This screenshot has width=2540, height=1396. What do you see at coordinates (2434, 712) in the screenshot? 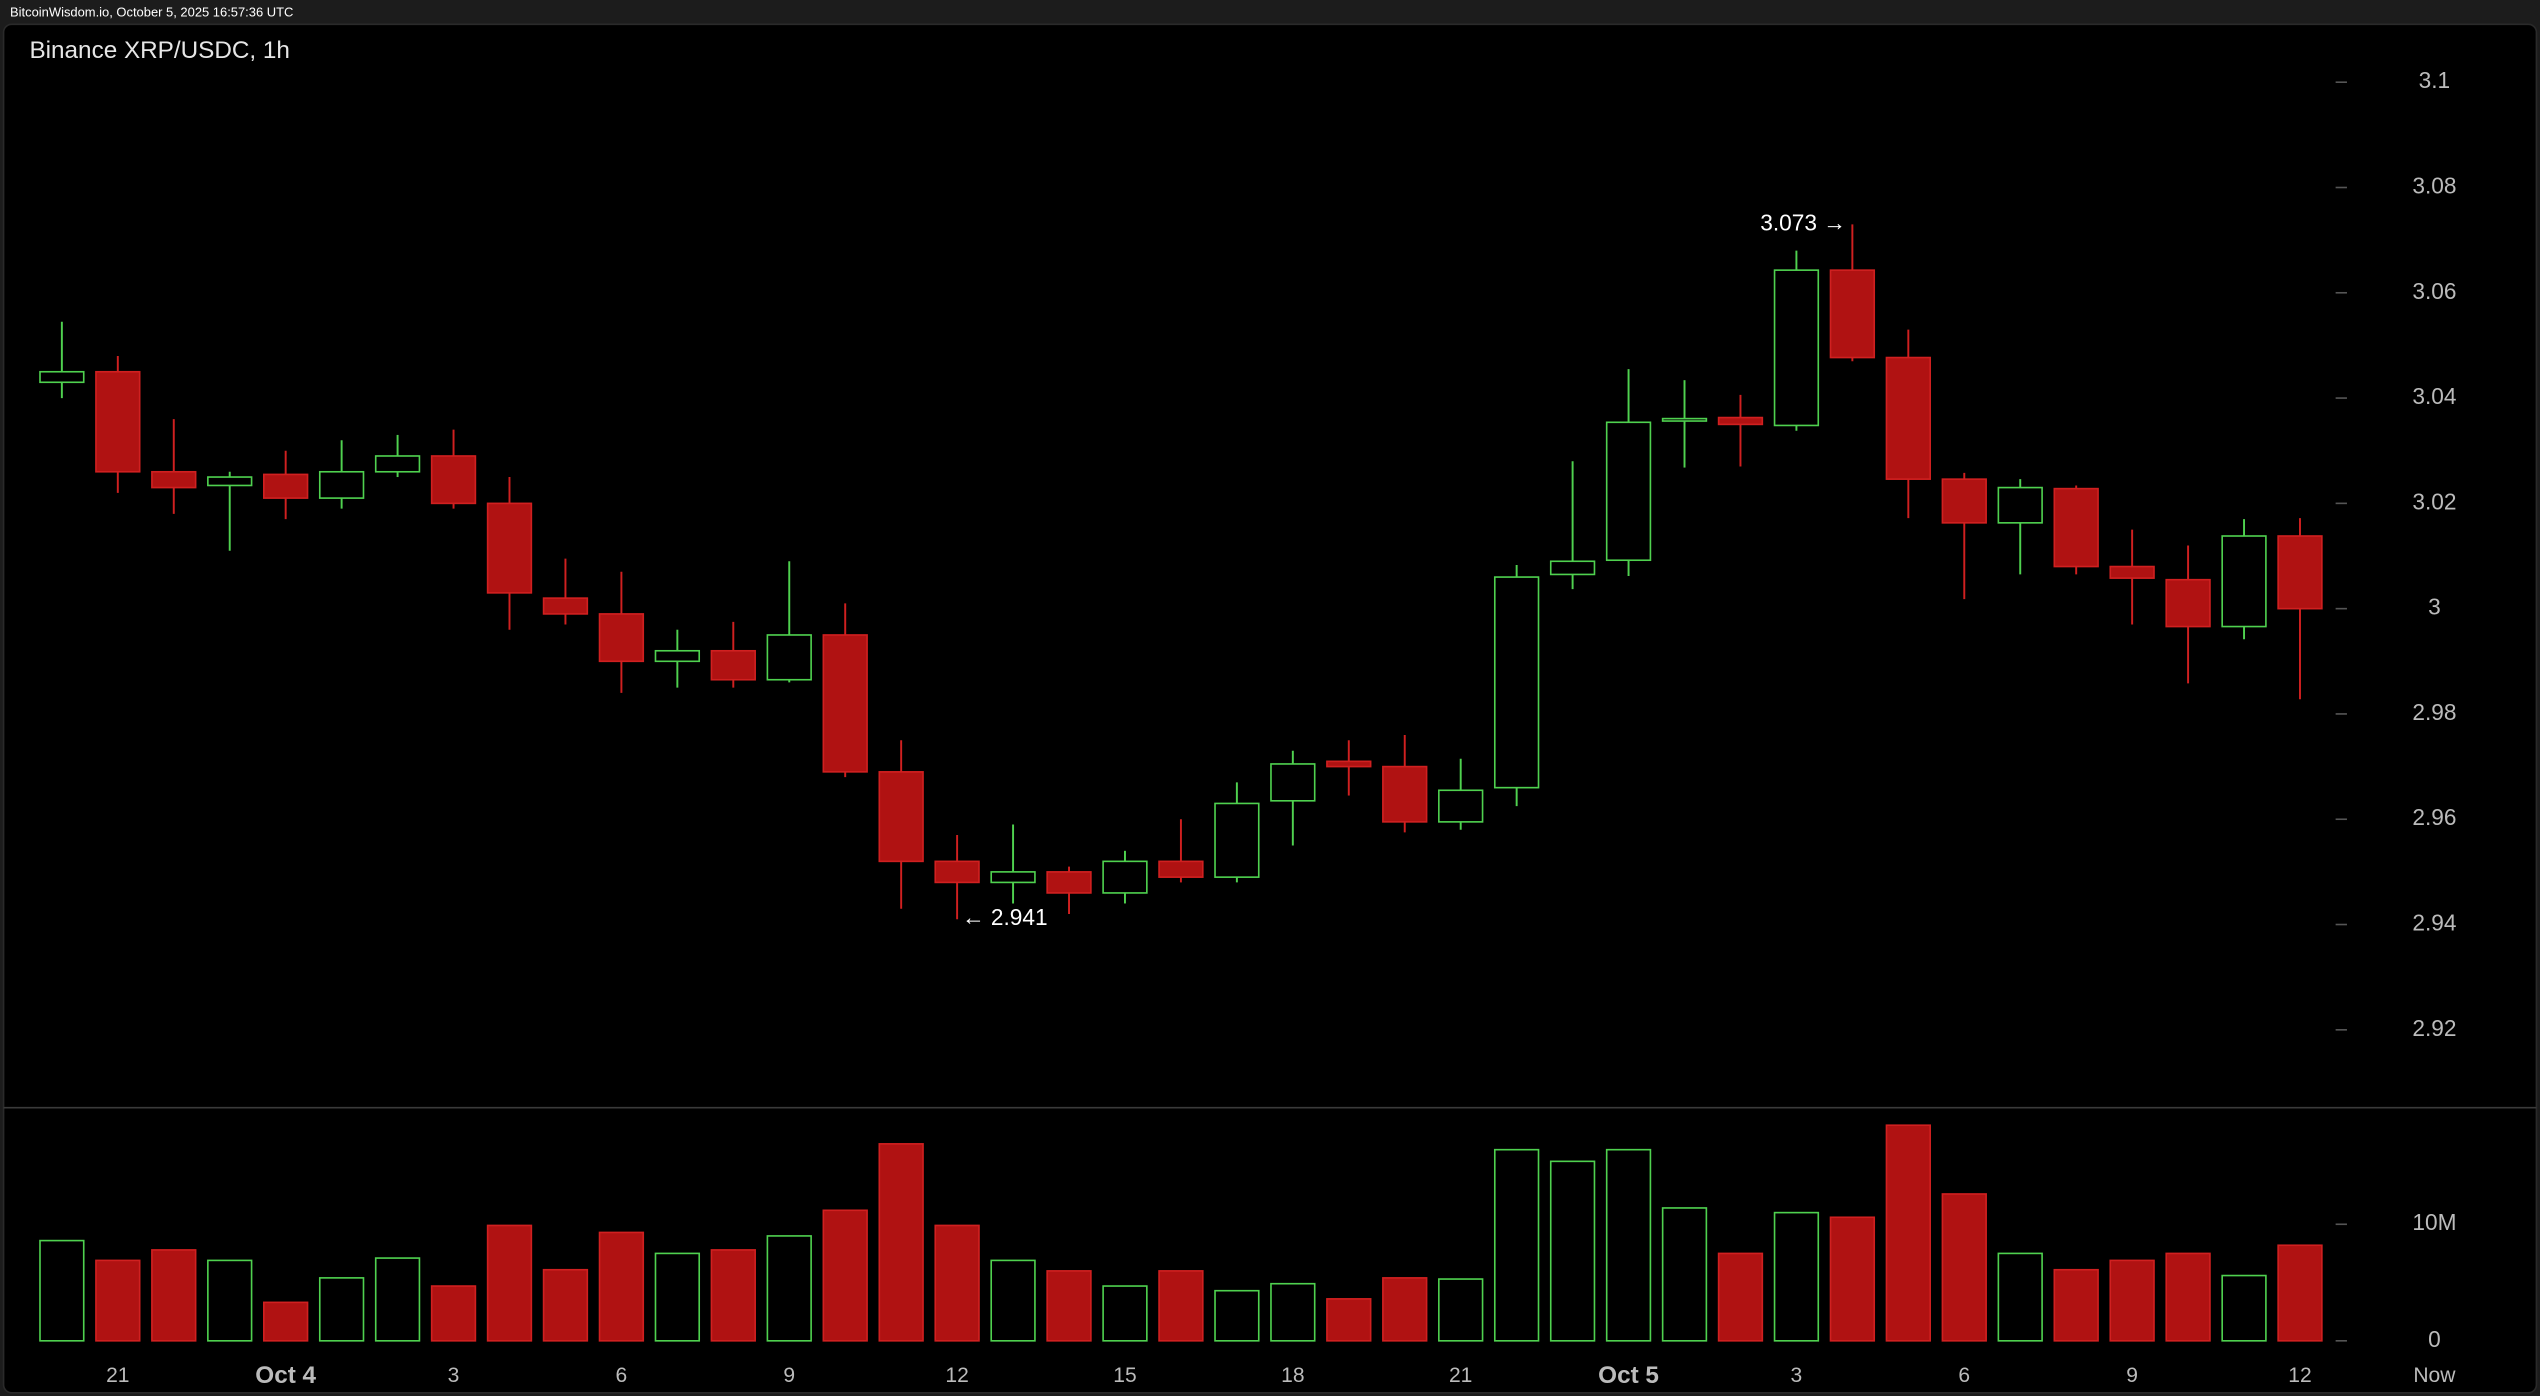
I see `y-tick-label: 2.98` at bounding box center [2434, 712].